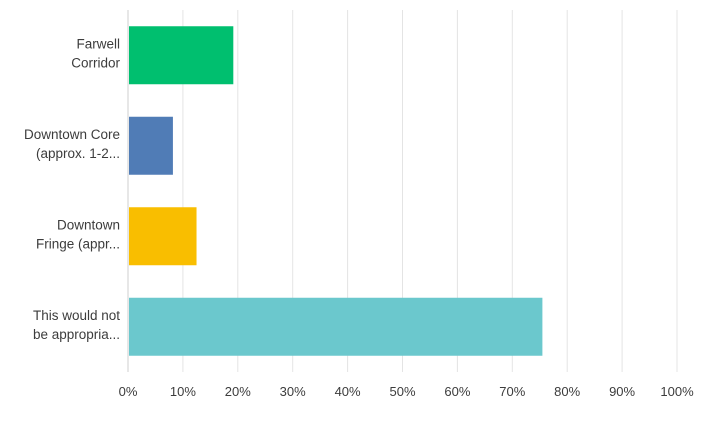 The width and height of the screenshot is (708, 422). Describe the element at coordinates (72, 134) in the screenshot. I see `category-label-line: Downtown Core` at that location.